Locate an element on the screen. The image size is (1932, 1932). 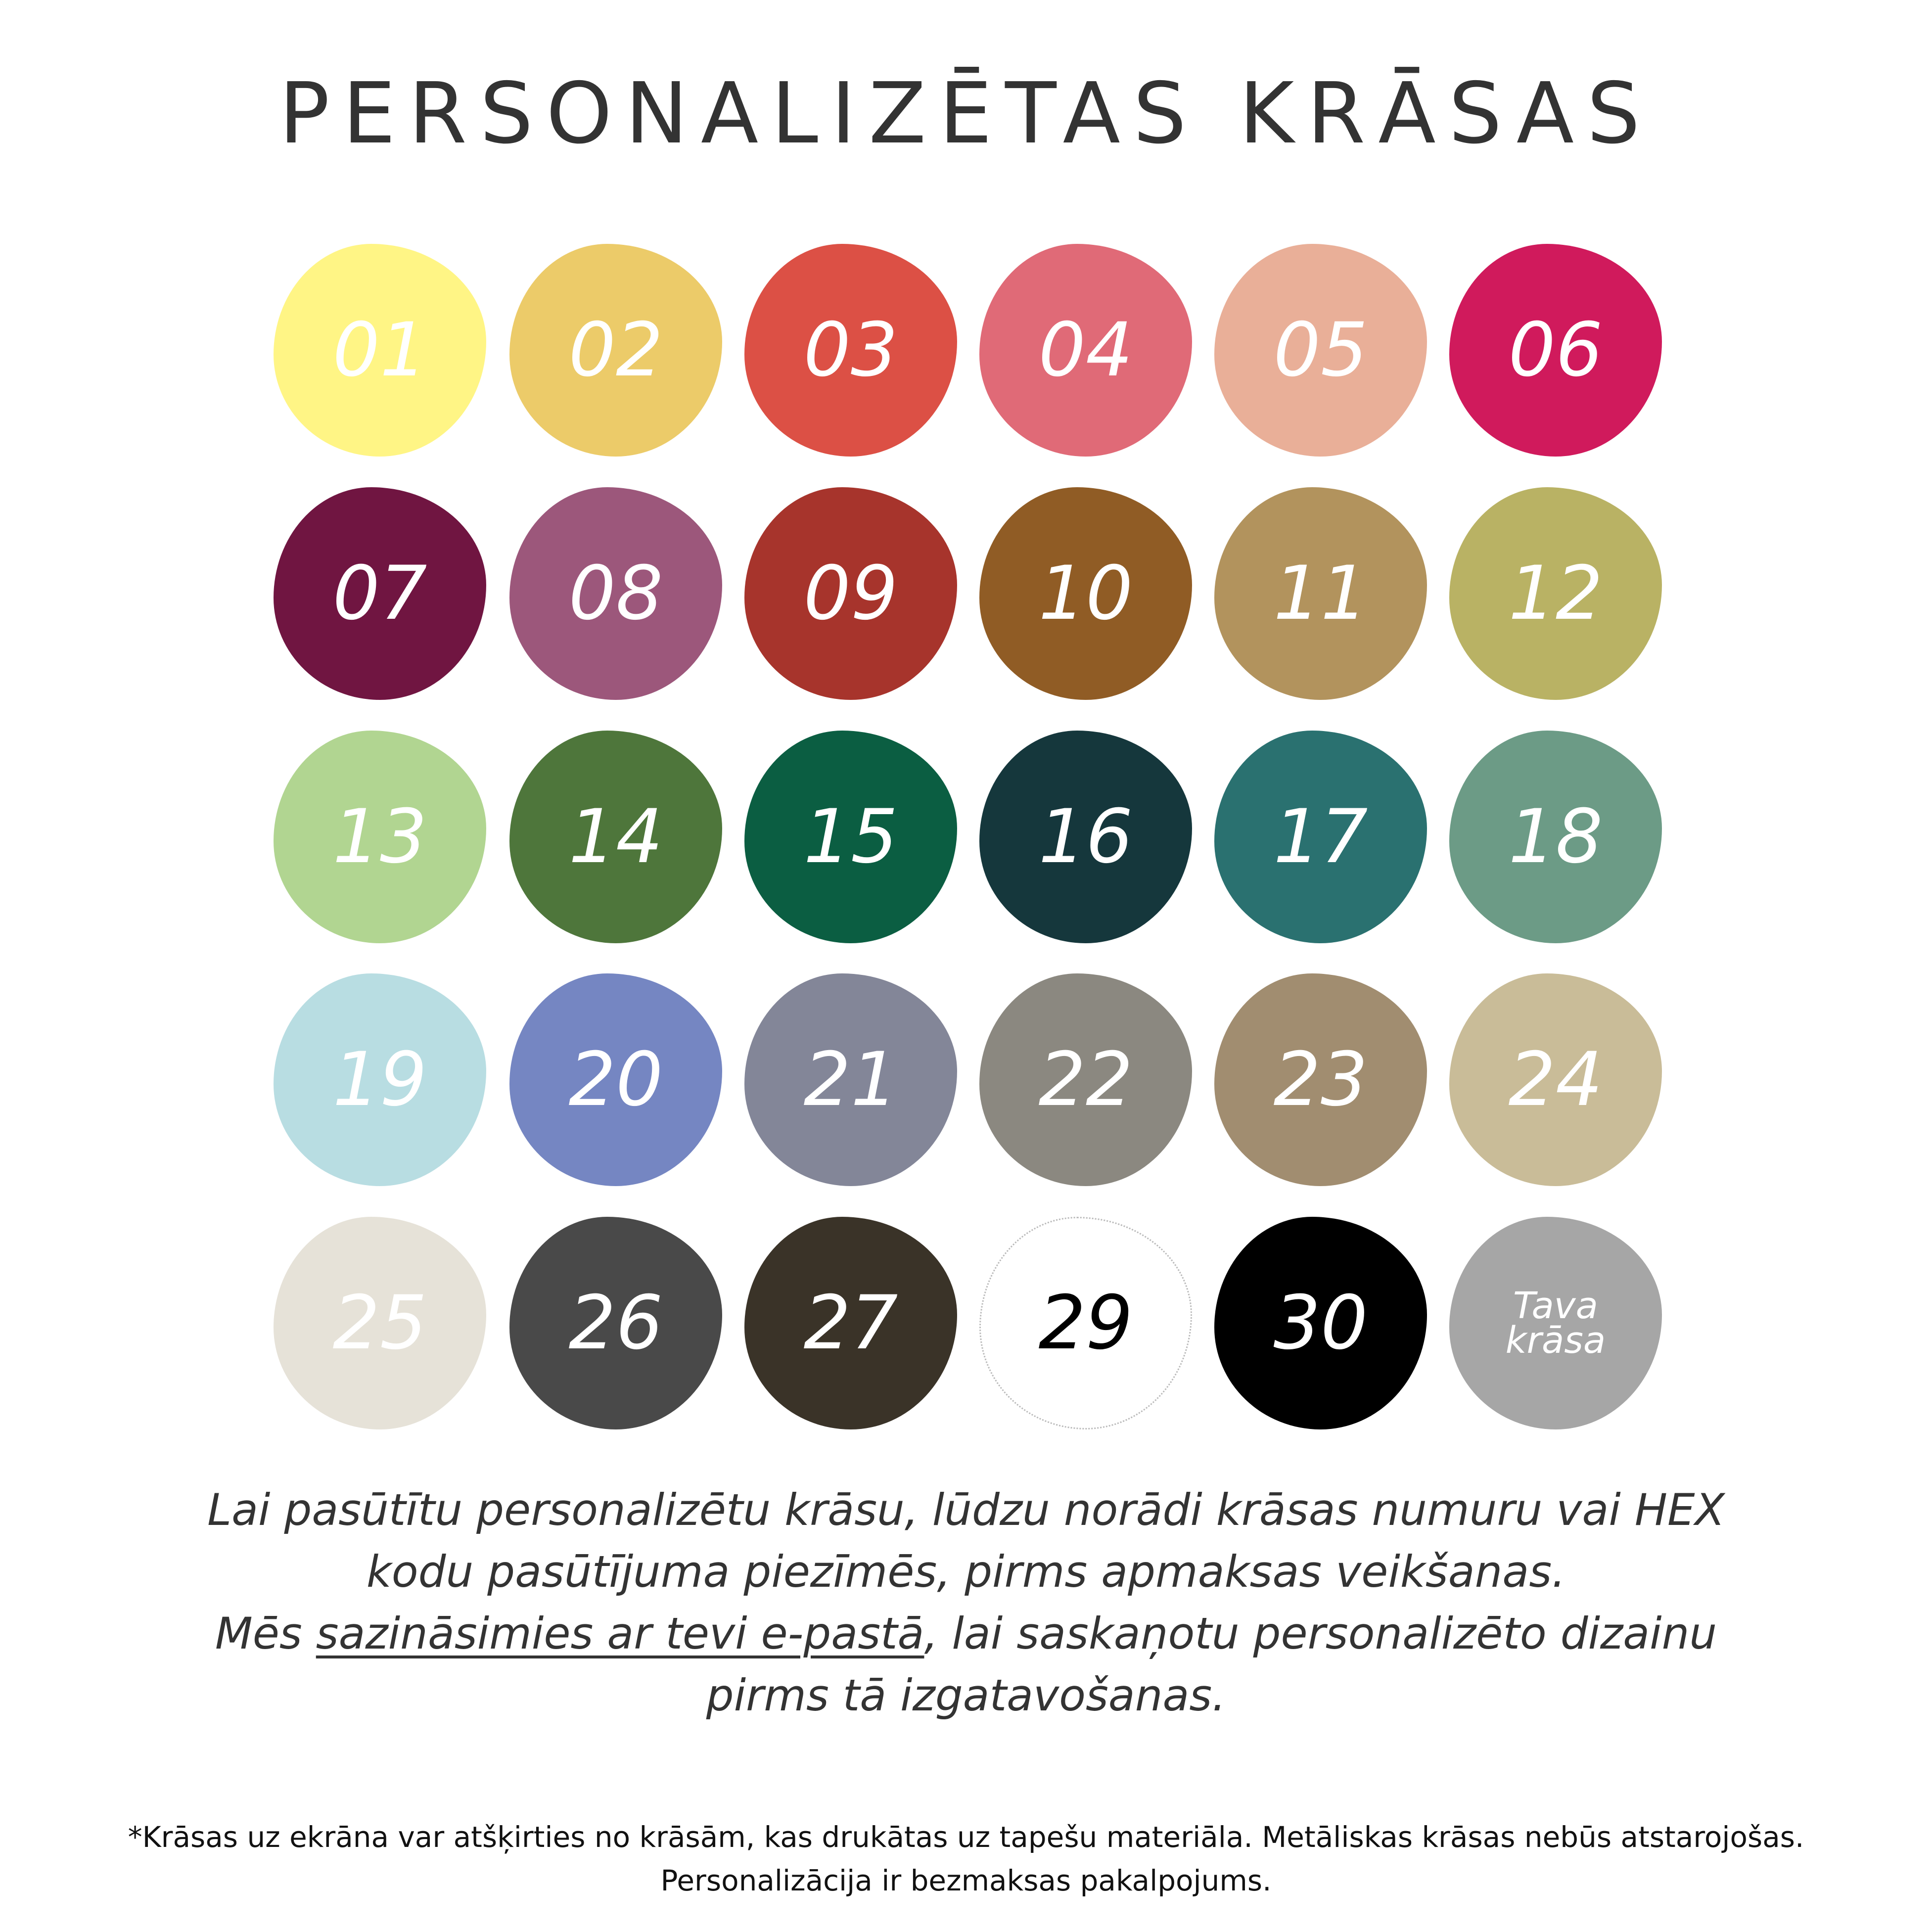
swatch-label: 24 is located at coordinates (1555, 1080).